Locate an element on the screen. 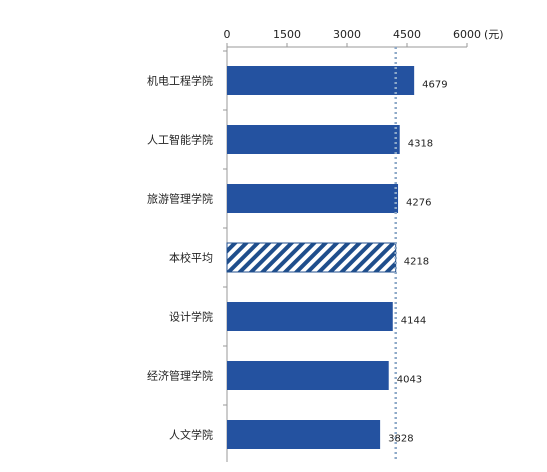  category-label: 机电工程学院 is located at coordinates (180, 81).